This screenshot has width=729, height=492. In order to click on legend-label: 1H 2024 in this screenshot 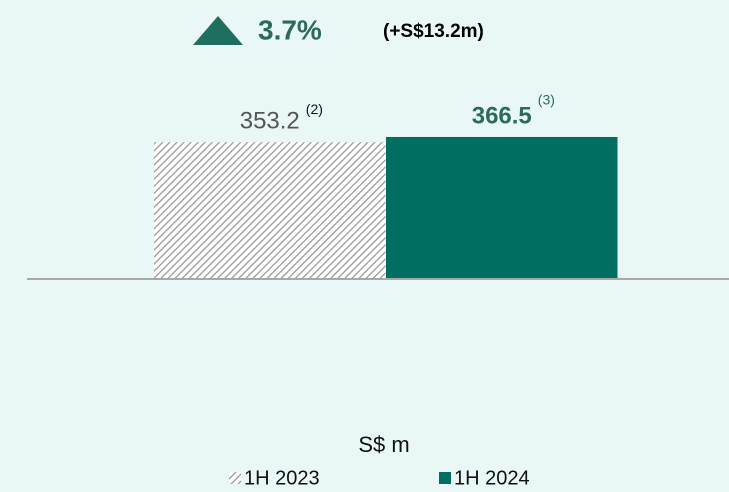, I will do `click(492, 478)`.